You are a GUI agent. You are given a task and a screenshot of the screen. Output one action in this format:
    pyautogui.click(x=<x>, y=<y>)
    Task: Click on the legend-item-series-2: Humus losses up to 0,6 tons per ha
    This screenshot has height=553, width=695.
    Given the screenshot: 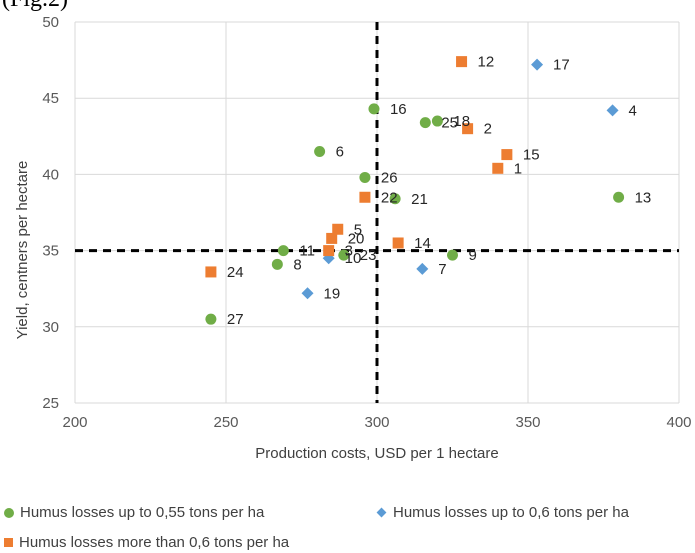 What is the action you would take?
    pyautogui.click(x=502, y=512)
    